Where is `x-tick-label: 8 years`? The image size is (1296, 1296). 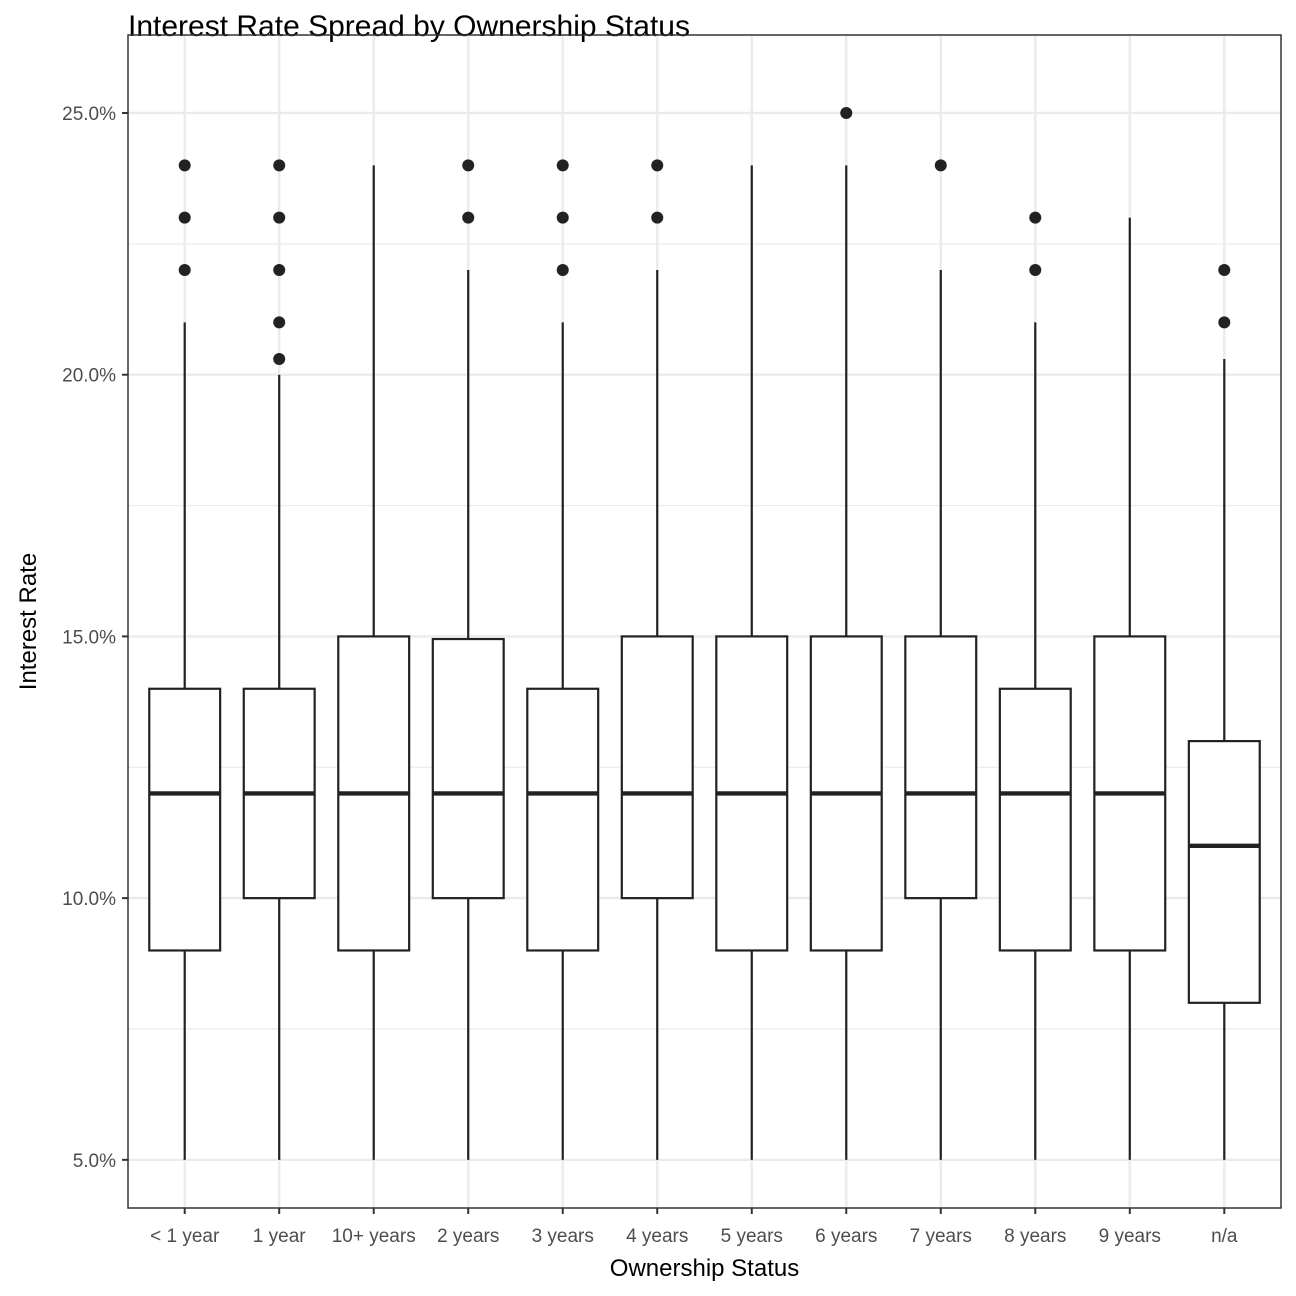
x-tick-label: 8 years is located at coordinates (1035, 1236).